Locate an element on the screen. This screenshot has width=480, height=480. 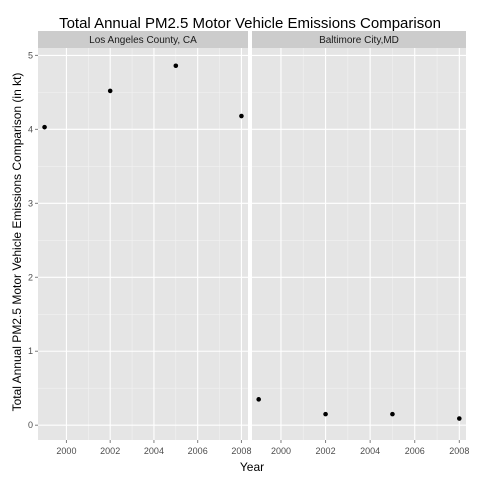
y-tick-label: 5 is located at coordinates (30, 55).